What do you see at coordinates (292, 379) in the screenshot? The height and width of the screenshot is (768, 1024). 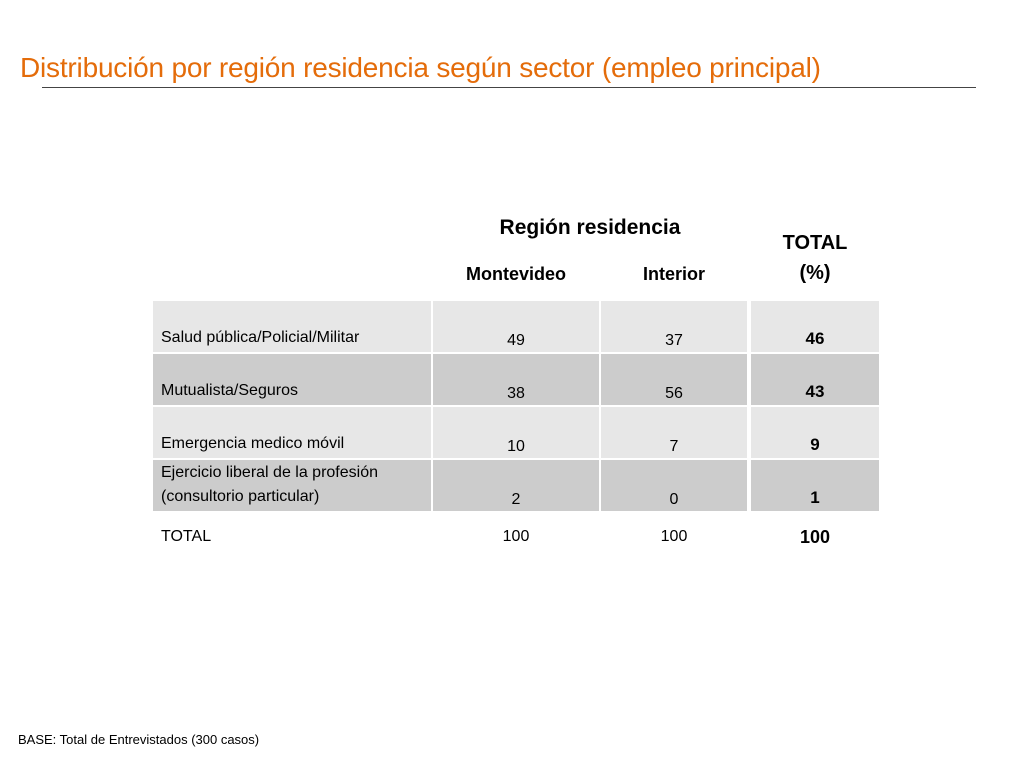 I see `row-label: Mutualista/Seguros` at bounding box center [292, 379].